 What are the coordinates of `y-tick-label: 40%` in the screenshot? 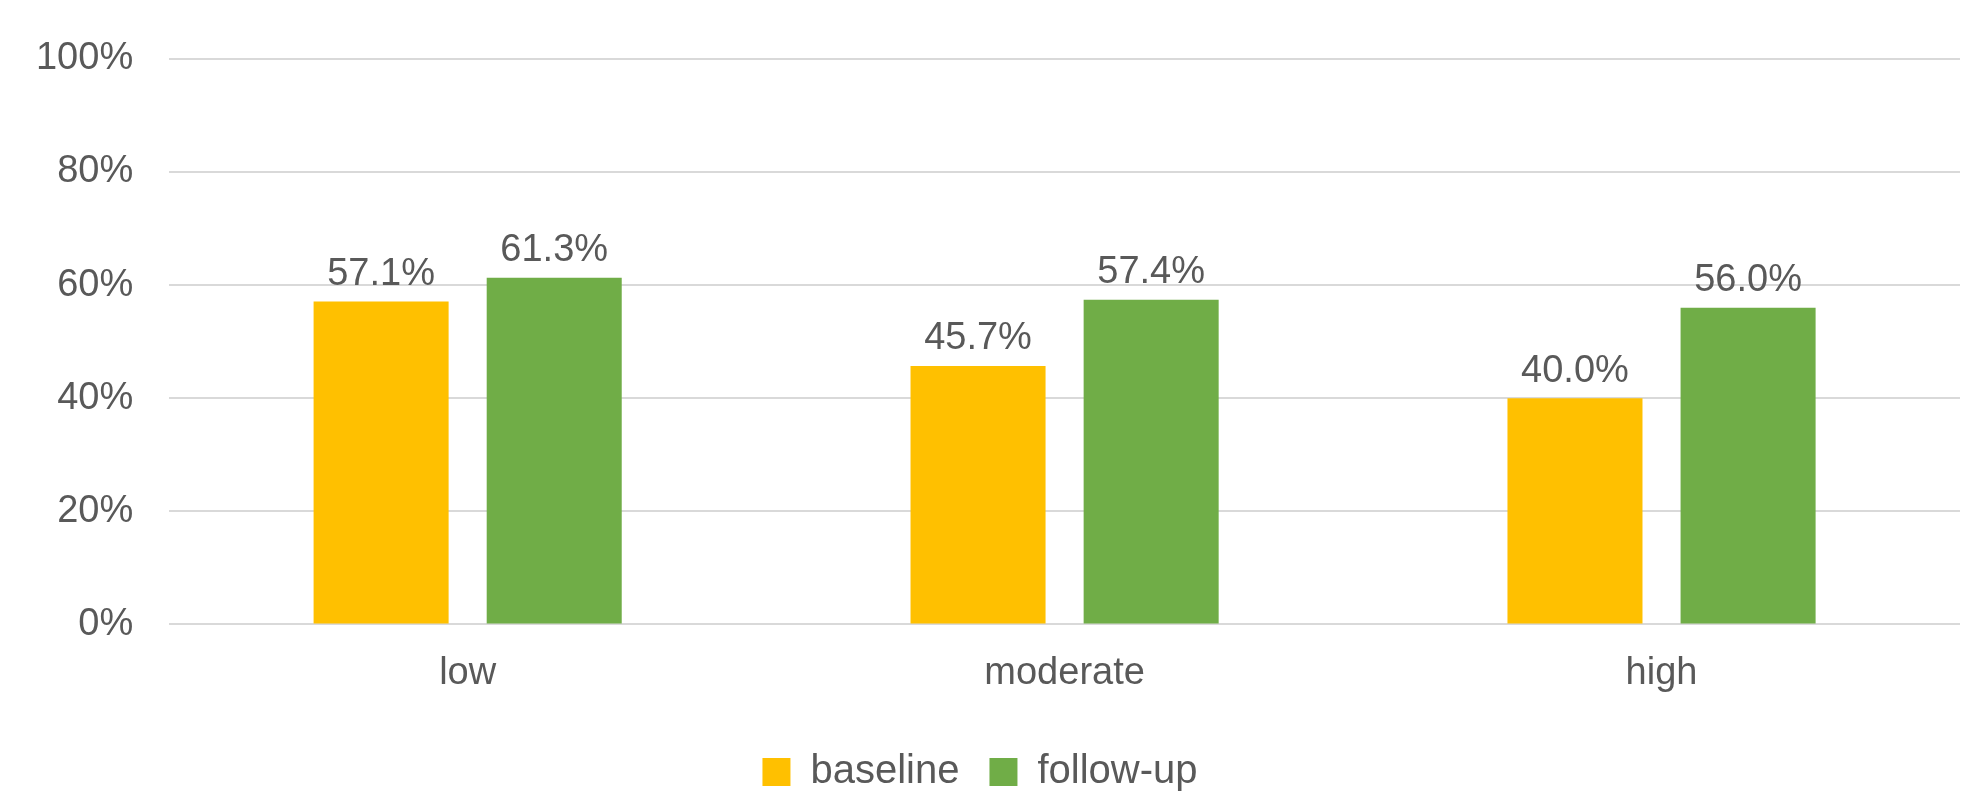 It's located at (95, 395).